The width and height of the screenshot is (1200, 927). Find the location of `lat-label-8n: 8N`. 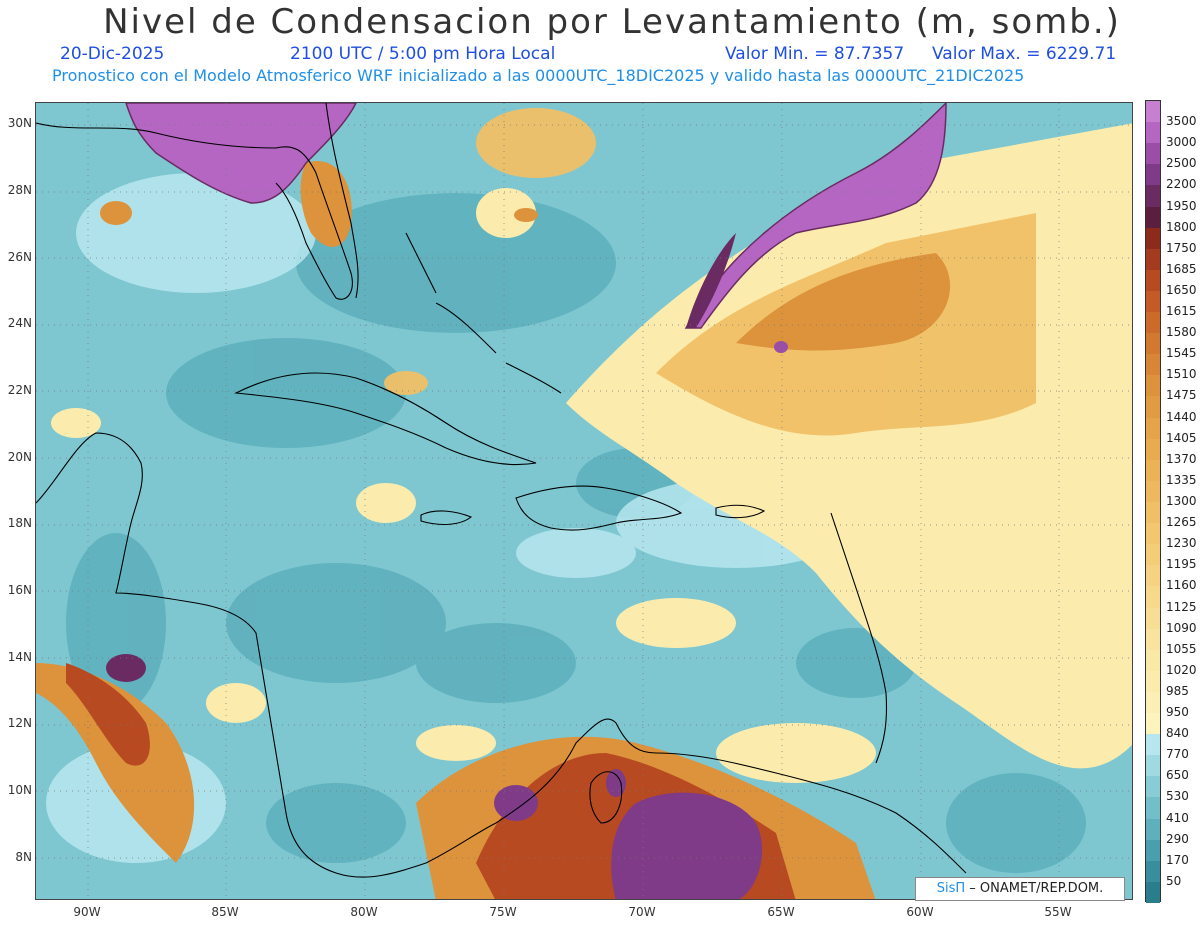

lat-label-8n: 8N is located at coordinates (23, 857).